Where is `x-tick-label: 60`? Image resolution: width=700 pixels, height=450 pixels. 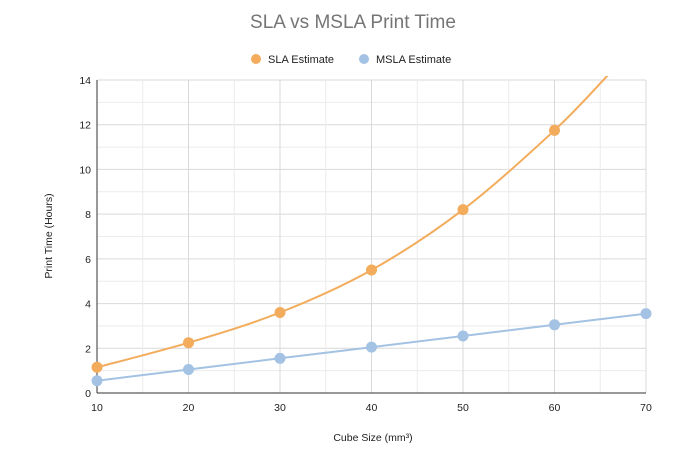
x-tick-label: 60 is located at coordinates (555, 408).